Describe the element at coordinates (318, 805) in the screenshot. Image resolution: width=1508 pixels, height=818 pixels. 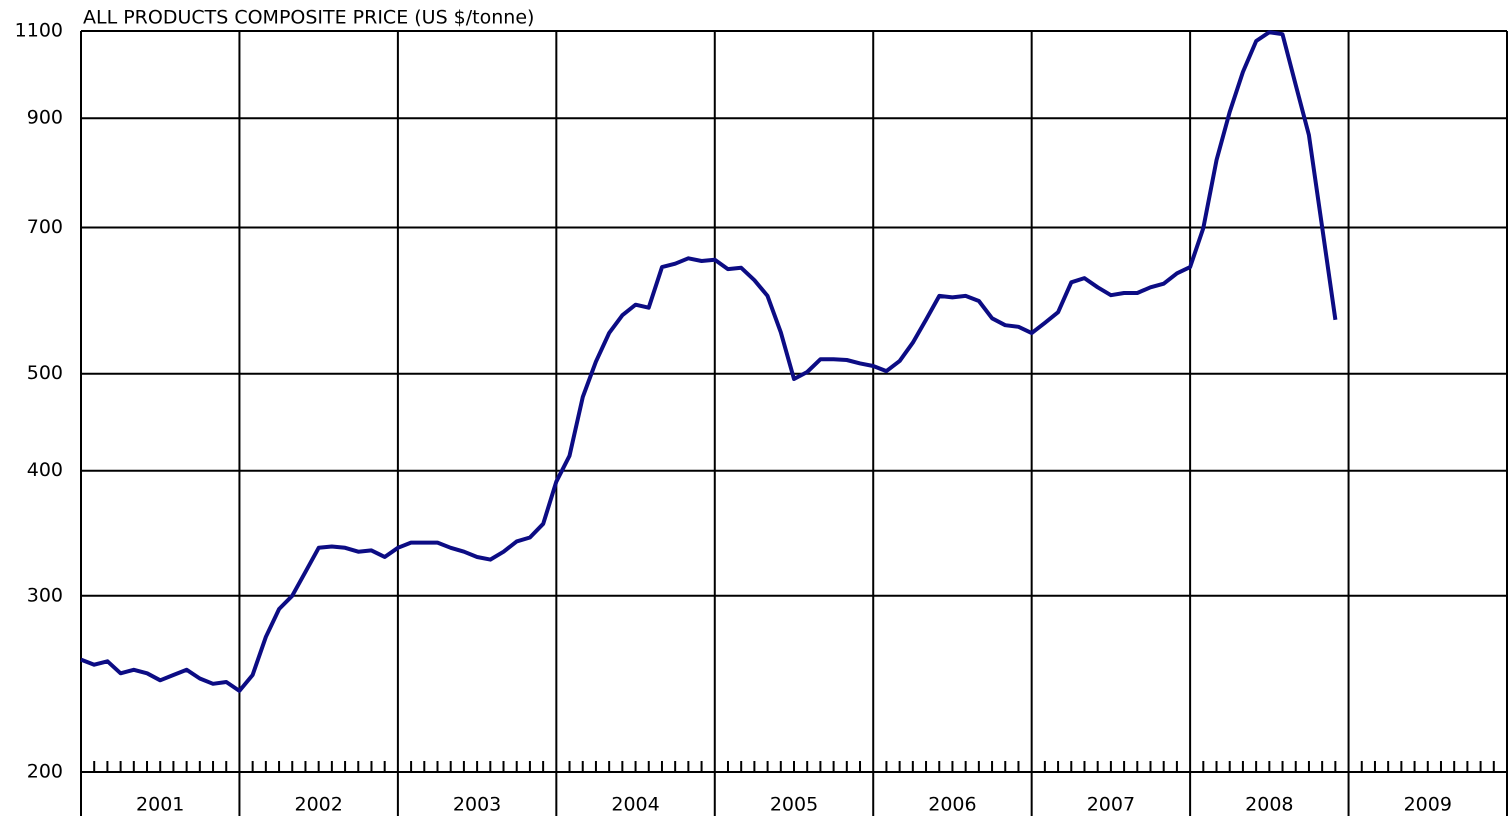
I see `x-tick-label: 2002` at that location.